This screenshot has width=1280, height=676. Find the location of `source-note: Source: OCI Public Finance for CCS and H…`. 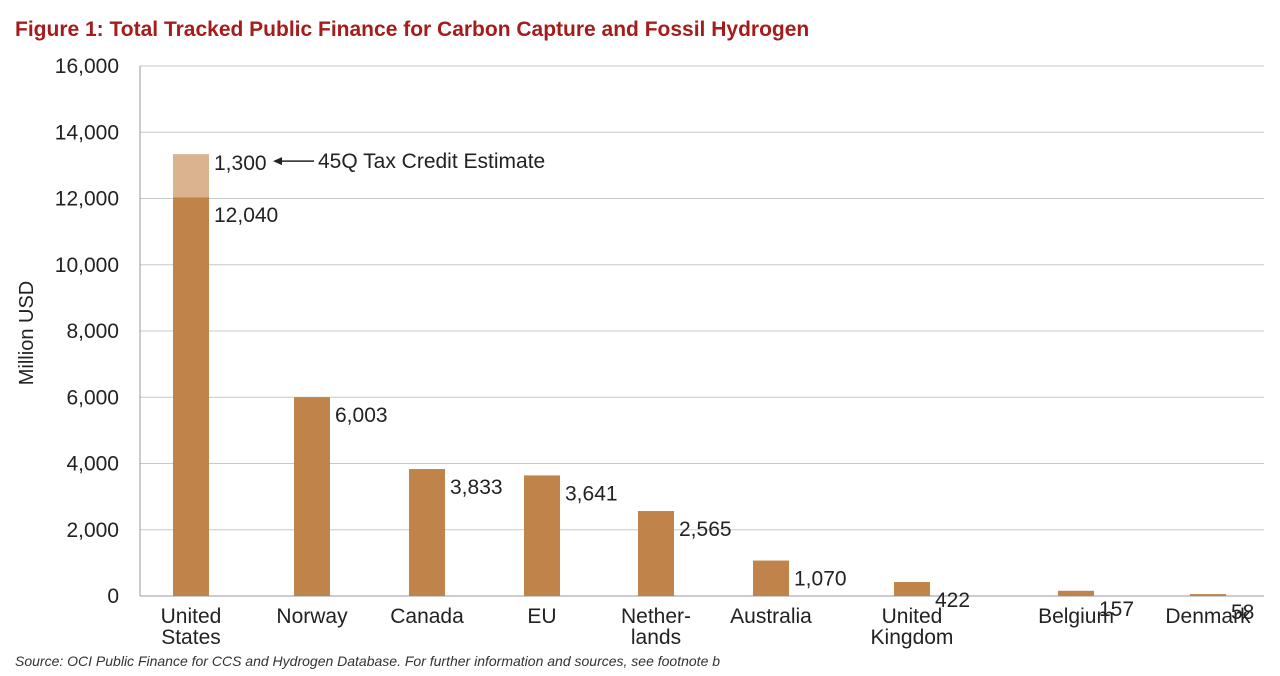

source-note: Source: OCI Public Finance for CCS and H… is located at coordinates (368, 661).